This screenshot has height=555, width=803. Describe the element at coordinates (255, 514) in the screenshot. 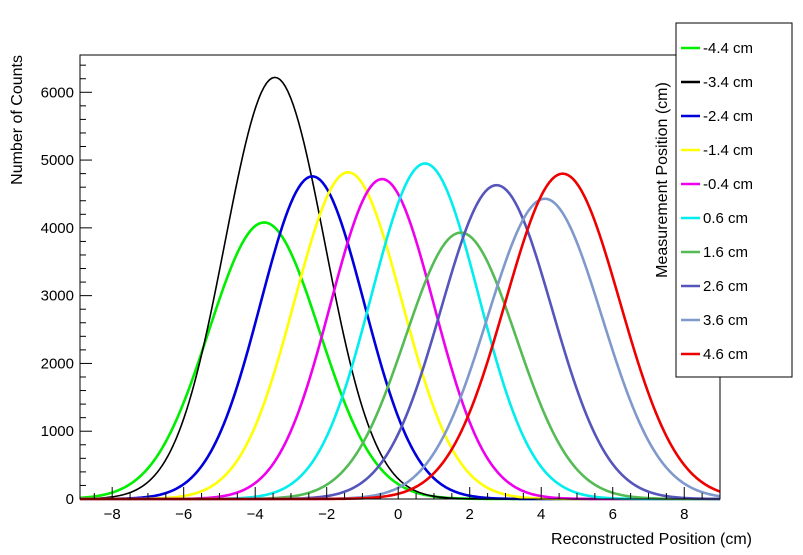

I see `x-tick-label: −4` at that location.